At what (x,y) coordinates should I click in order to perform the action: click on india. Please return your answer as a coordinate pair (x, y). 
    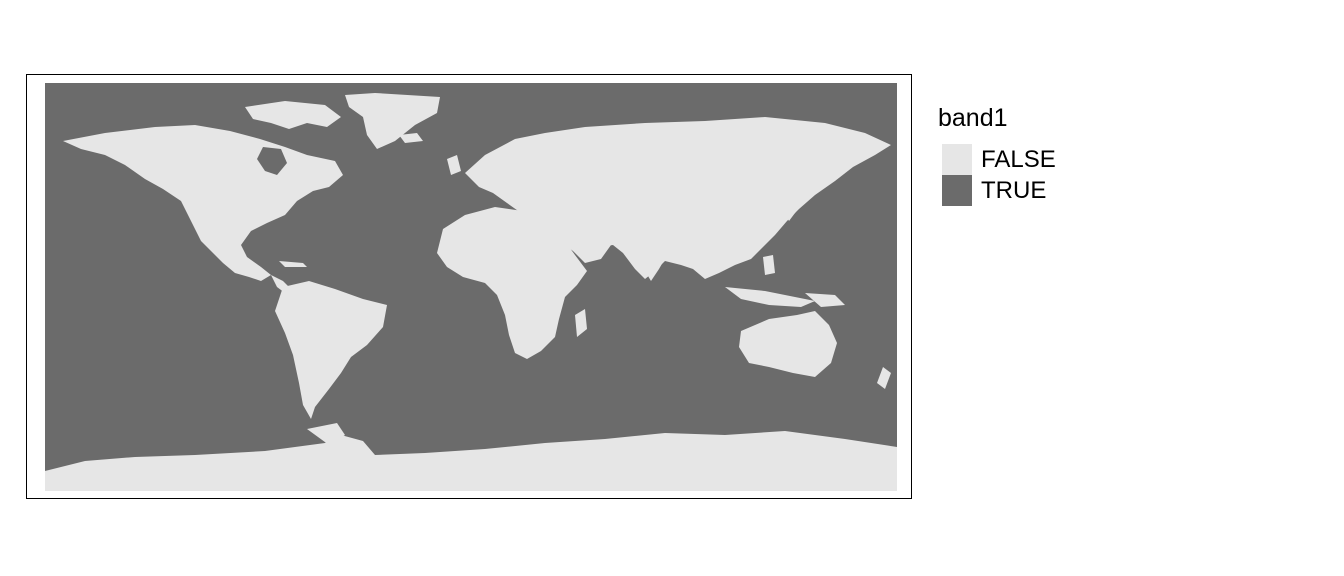
    Looking at the image, I should click on (651, 261).